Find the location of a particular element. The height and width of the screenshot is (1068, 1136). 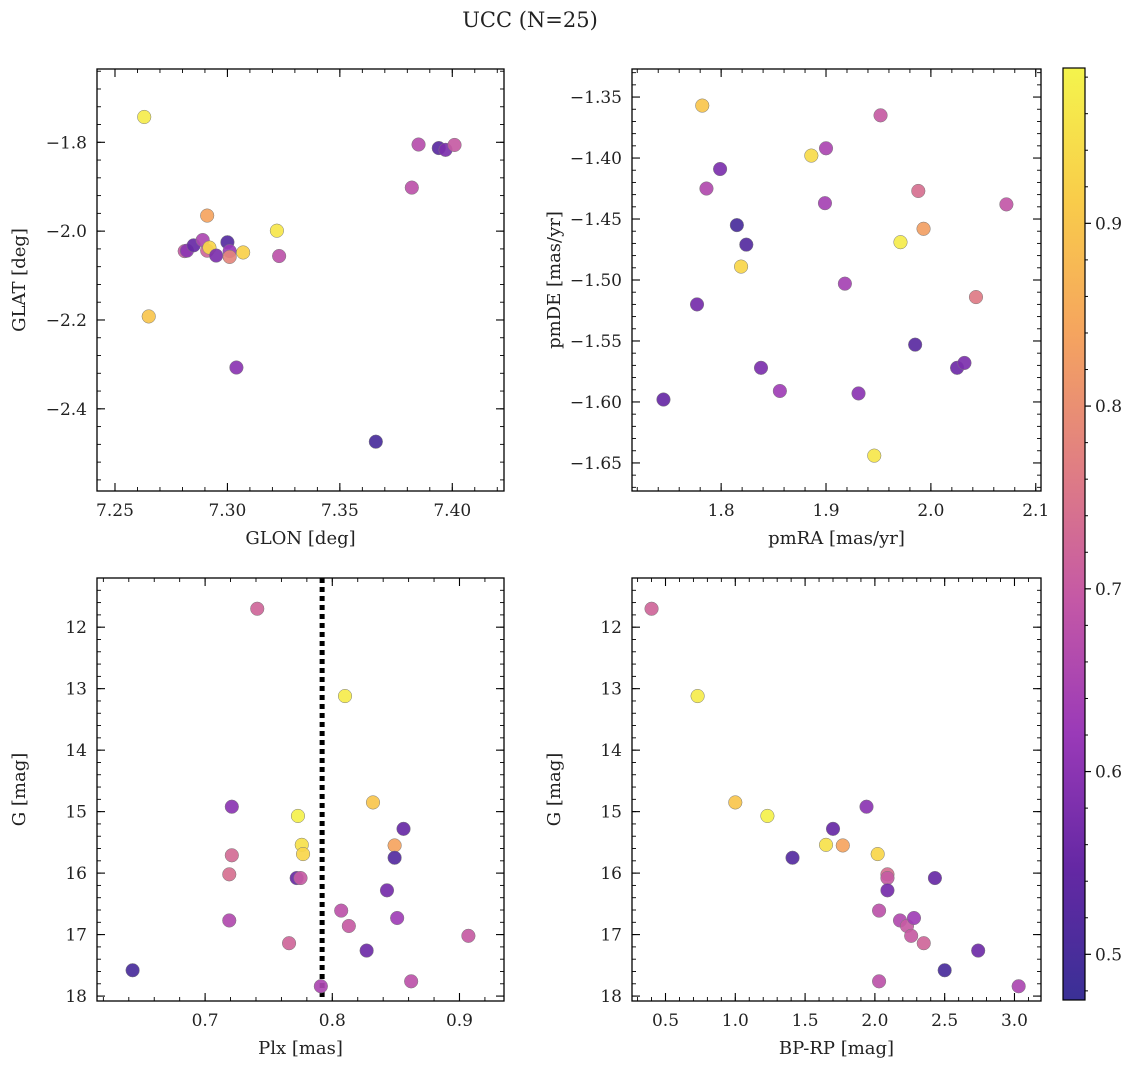

y-tick-label: 15 is located at coordinates (611, 813).